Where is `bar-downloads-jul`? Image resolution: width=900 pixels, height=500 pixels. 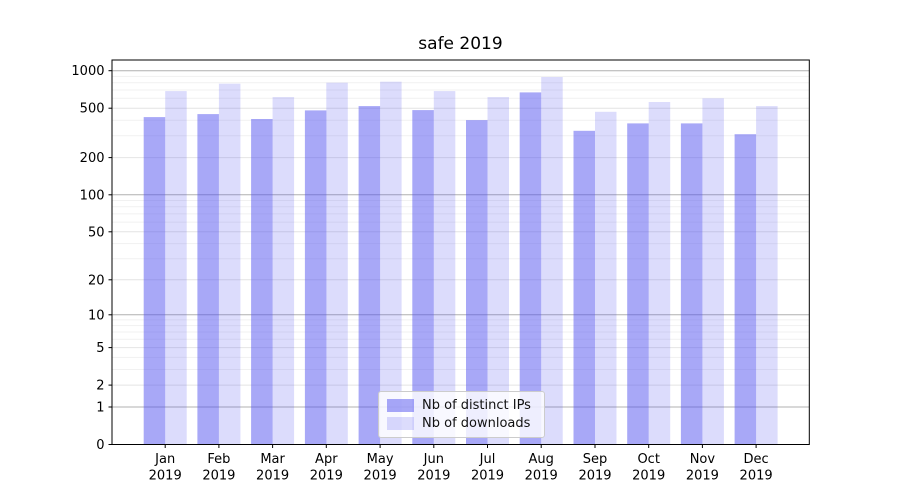
bar-downloads-jul is located at coordinates (498, 271).